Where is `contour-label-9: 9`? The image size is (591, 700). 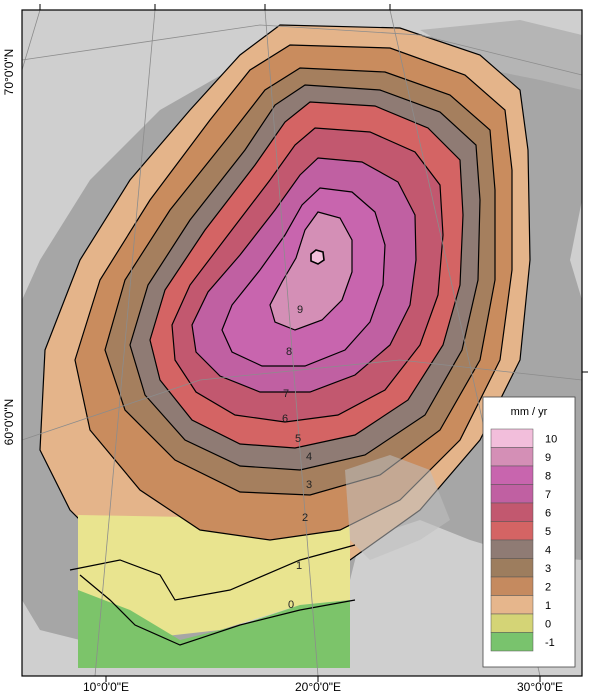 contour-label-9: 9 is located at coordinates (300, 310).